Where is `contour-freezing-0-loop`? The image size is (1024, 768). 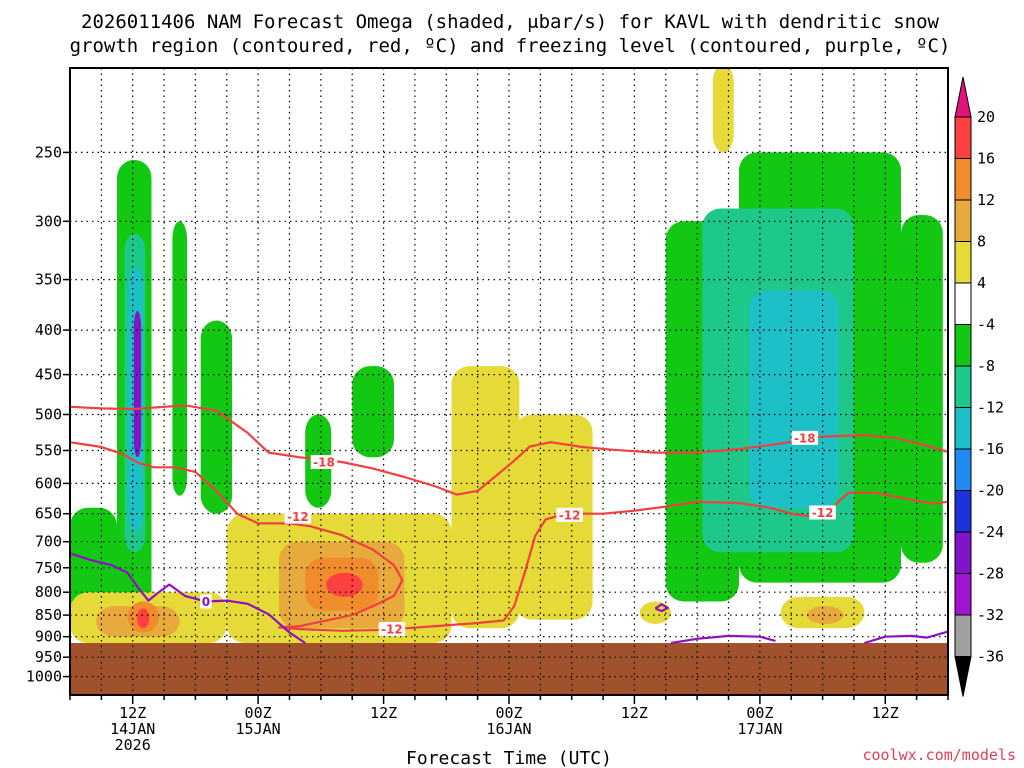
contour-freezing-0-loop is located at coordinates (662, 608).